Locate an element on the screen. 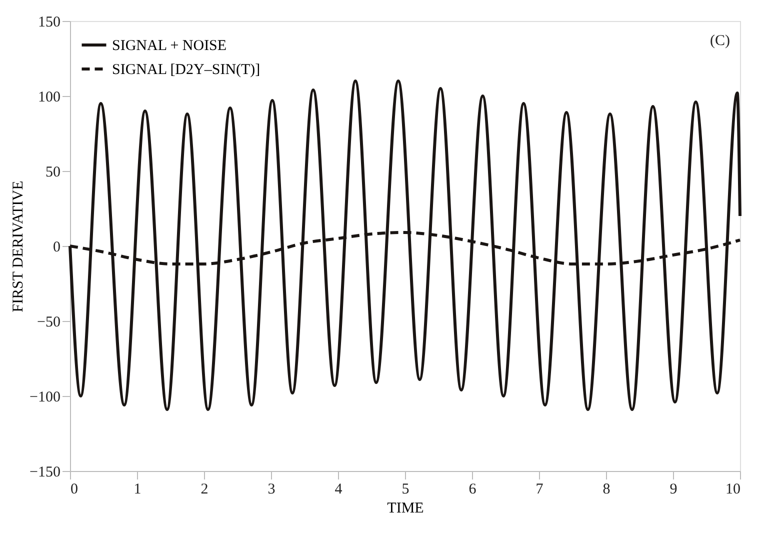  y-tick-label: 150 is located at coordinates (49, 22).